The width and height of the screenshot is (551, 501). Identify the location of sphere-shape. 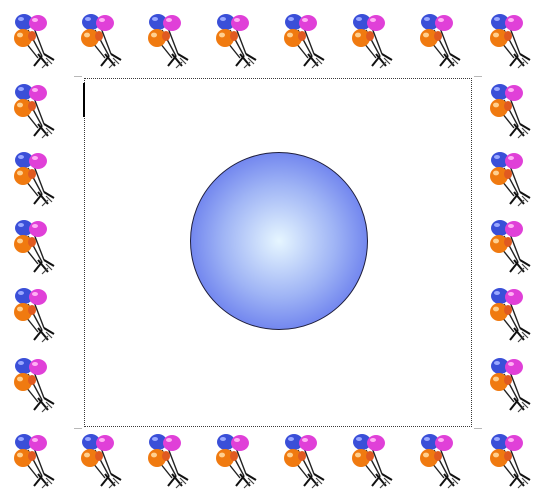
(279, 241).